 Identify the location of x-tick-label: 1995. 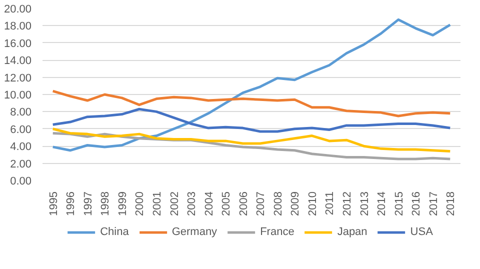
(54, 203).